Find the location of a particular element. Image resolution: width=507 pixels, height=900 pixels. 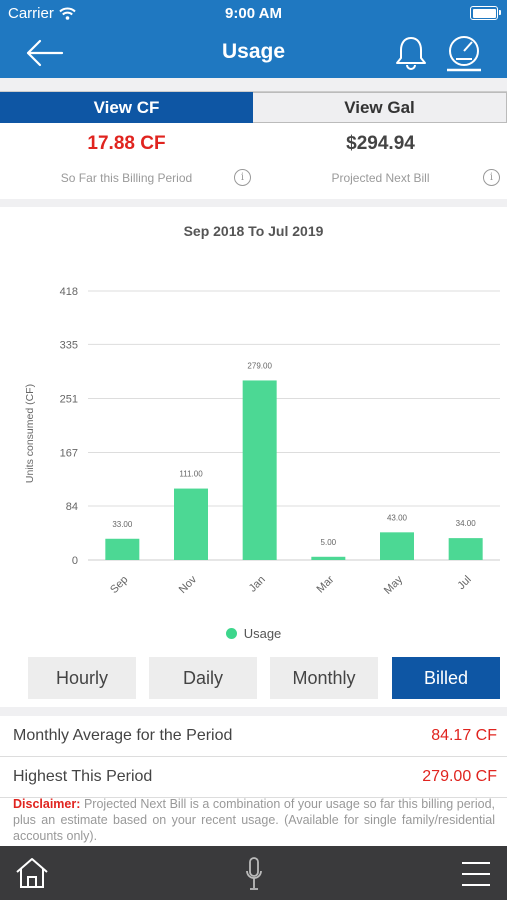

x-tick-label: Jul is located at coordinates (464, 583).